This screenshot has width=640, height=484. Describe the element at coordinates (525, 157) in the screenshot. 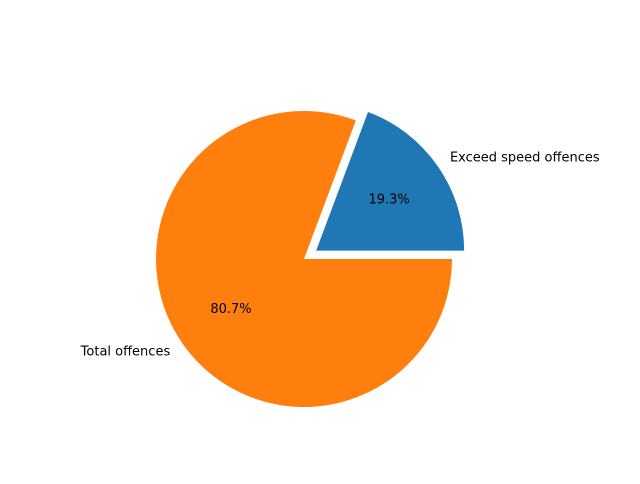

I see `pie-category-label: Exceed speed offences` at that location.